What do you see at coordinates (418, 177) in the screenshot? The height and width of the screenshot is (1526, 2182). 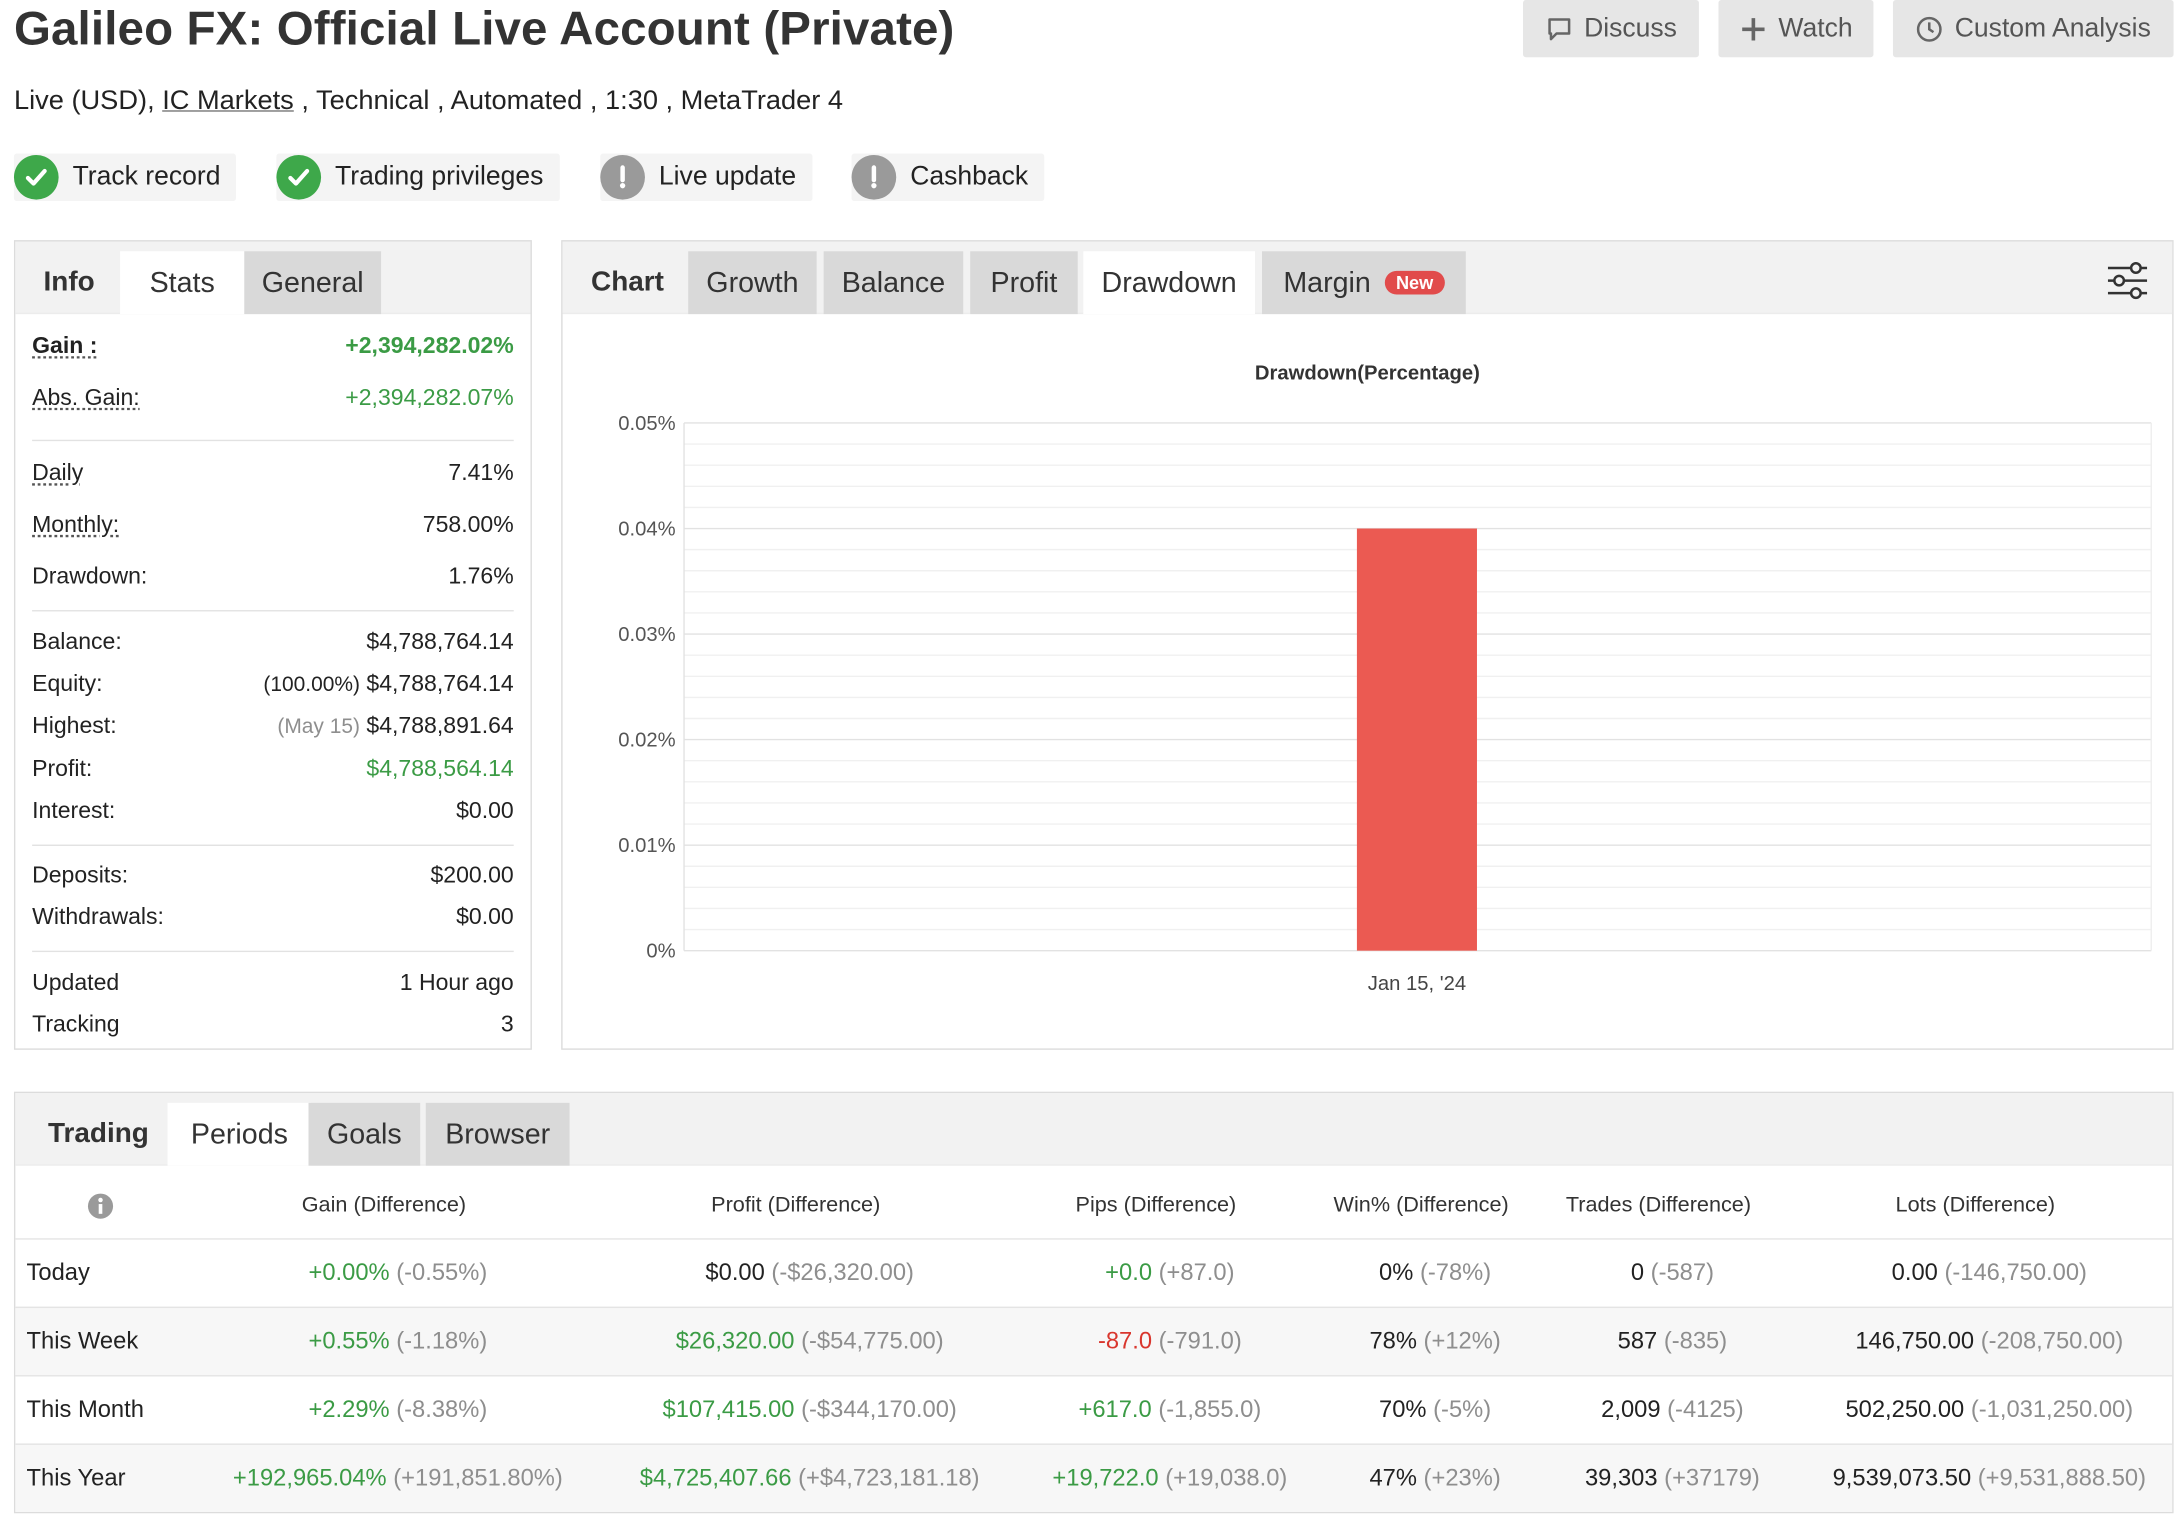 I see `badge-trading-privileges: Trading privileges` at bounding box center [418, 177].